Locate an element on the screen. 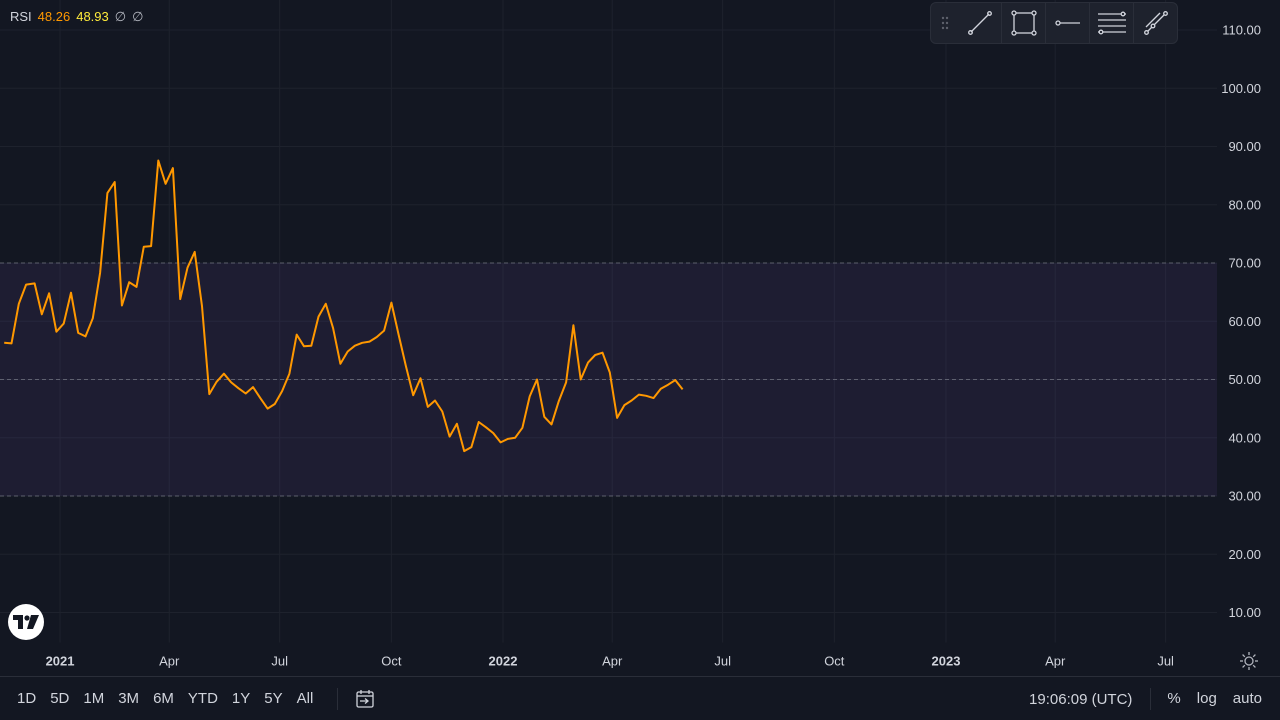 The height and width of the screenshot is (720, 1280). fib-retracement-tool is located at coordinates (1155, 23).